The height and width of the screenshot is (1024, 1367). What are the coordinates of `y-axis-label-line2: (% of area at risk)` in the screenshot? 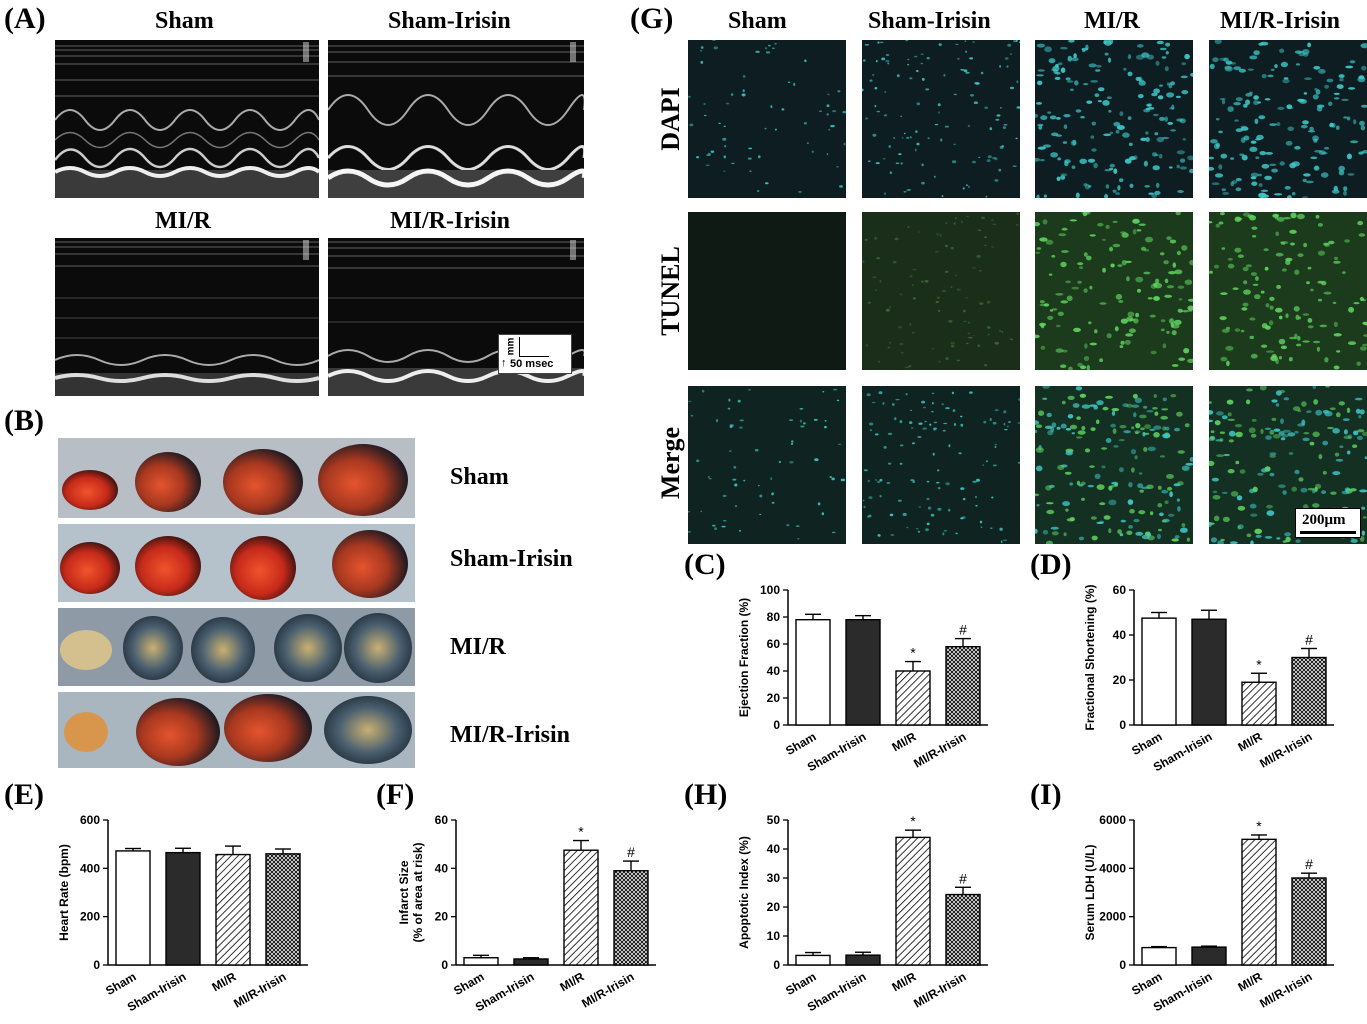 It's located at (418, 892).